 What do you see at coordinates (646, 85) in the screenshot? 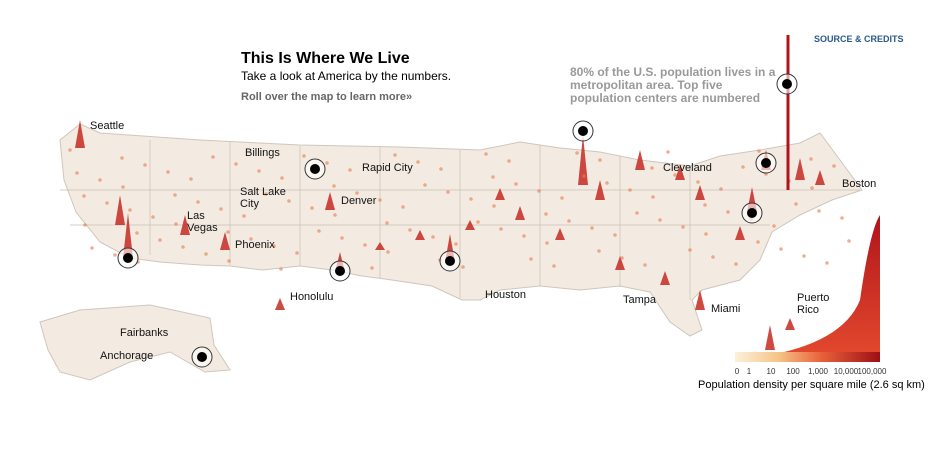
I see `note-line: metropolitan area. Top five` at bounding box center [646, 85].